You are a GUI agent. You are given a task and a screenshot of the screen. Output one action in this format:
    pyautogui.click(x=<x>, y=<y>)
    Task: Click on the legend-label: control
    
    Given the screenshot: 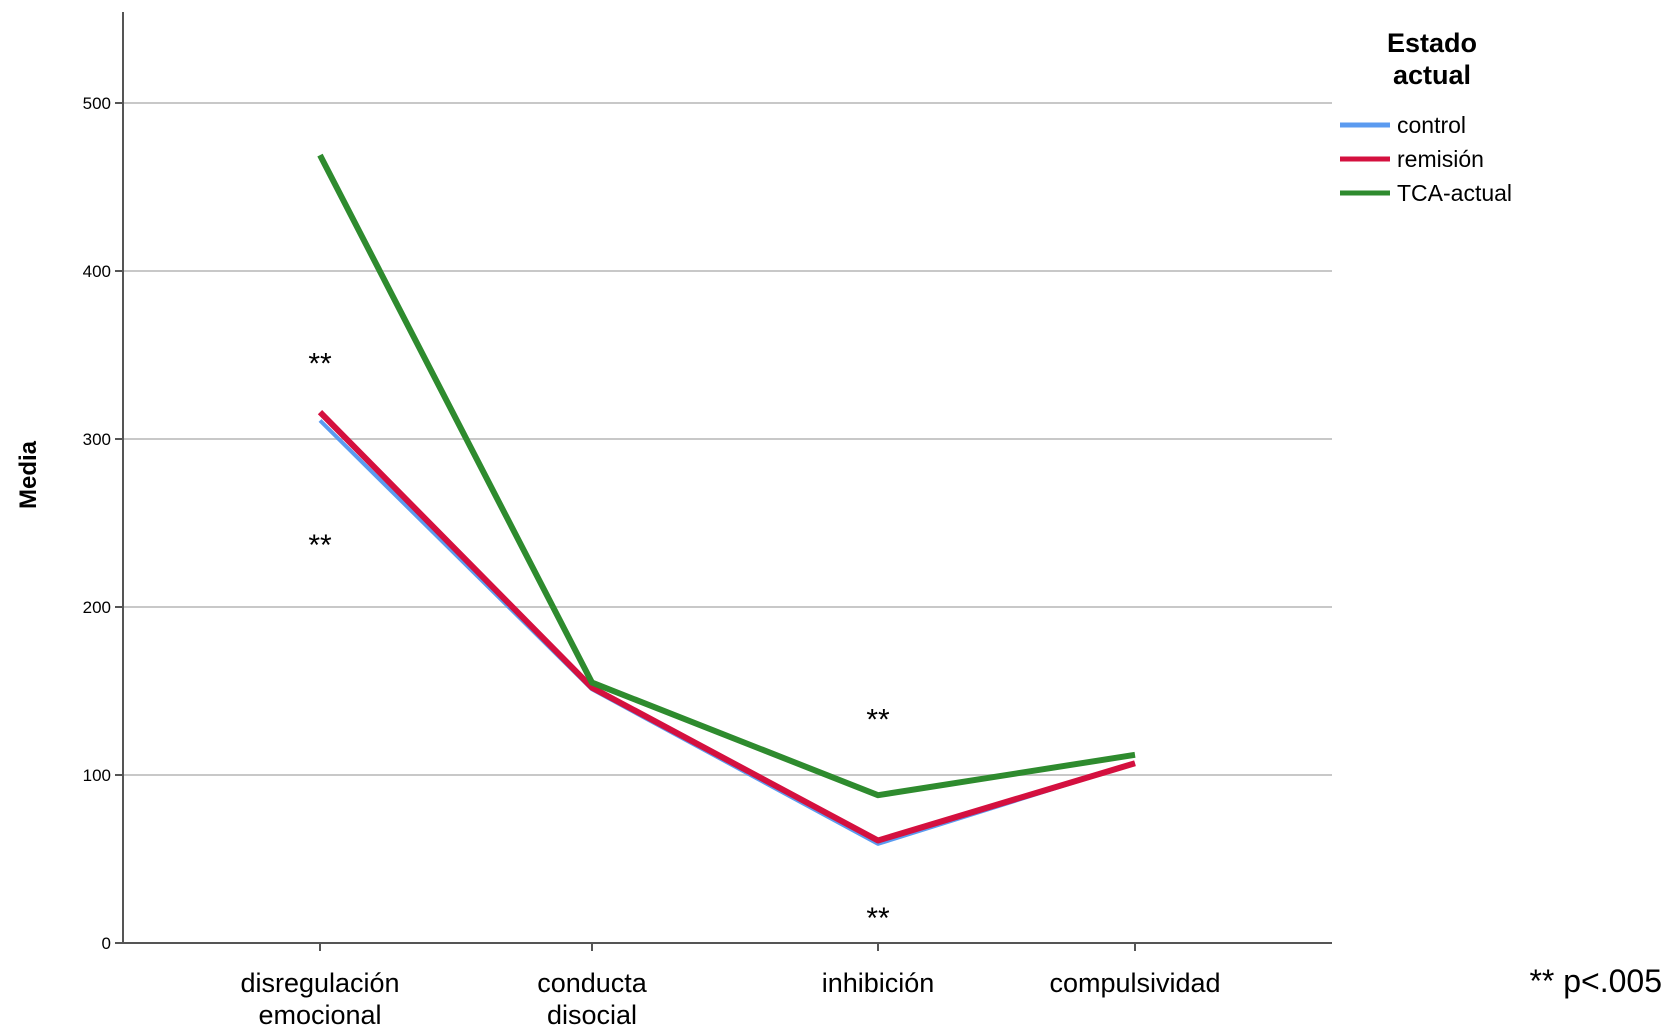 What is the action you would take?
    pyautogui.click(x=1431, y=125)
    